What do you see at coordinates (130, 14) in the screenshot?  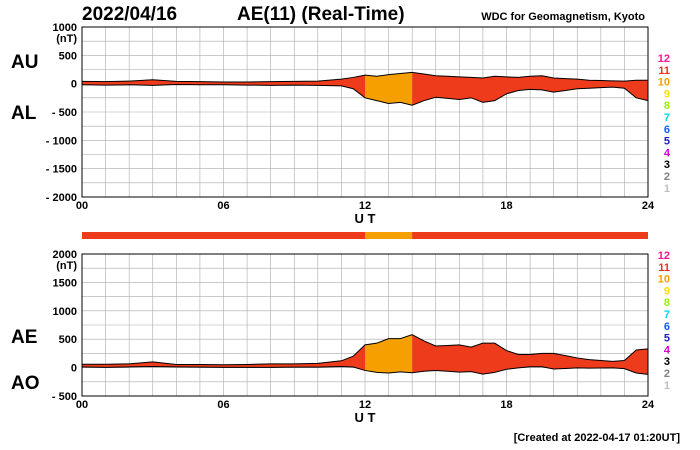 I see `page-title-date: 2022/04/16` at bounding box center [130, 14].